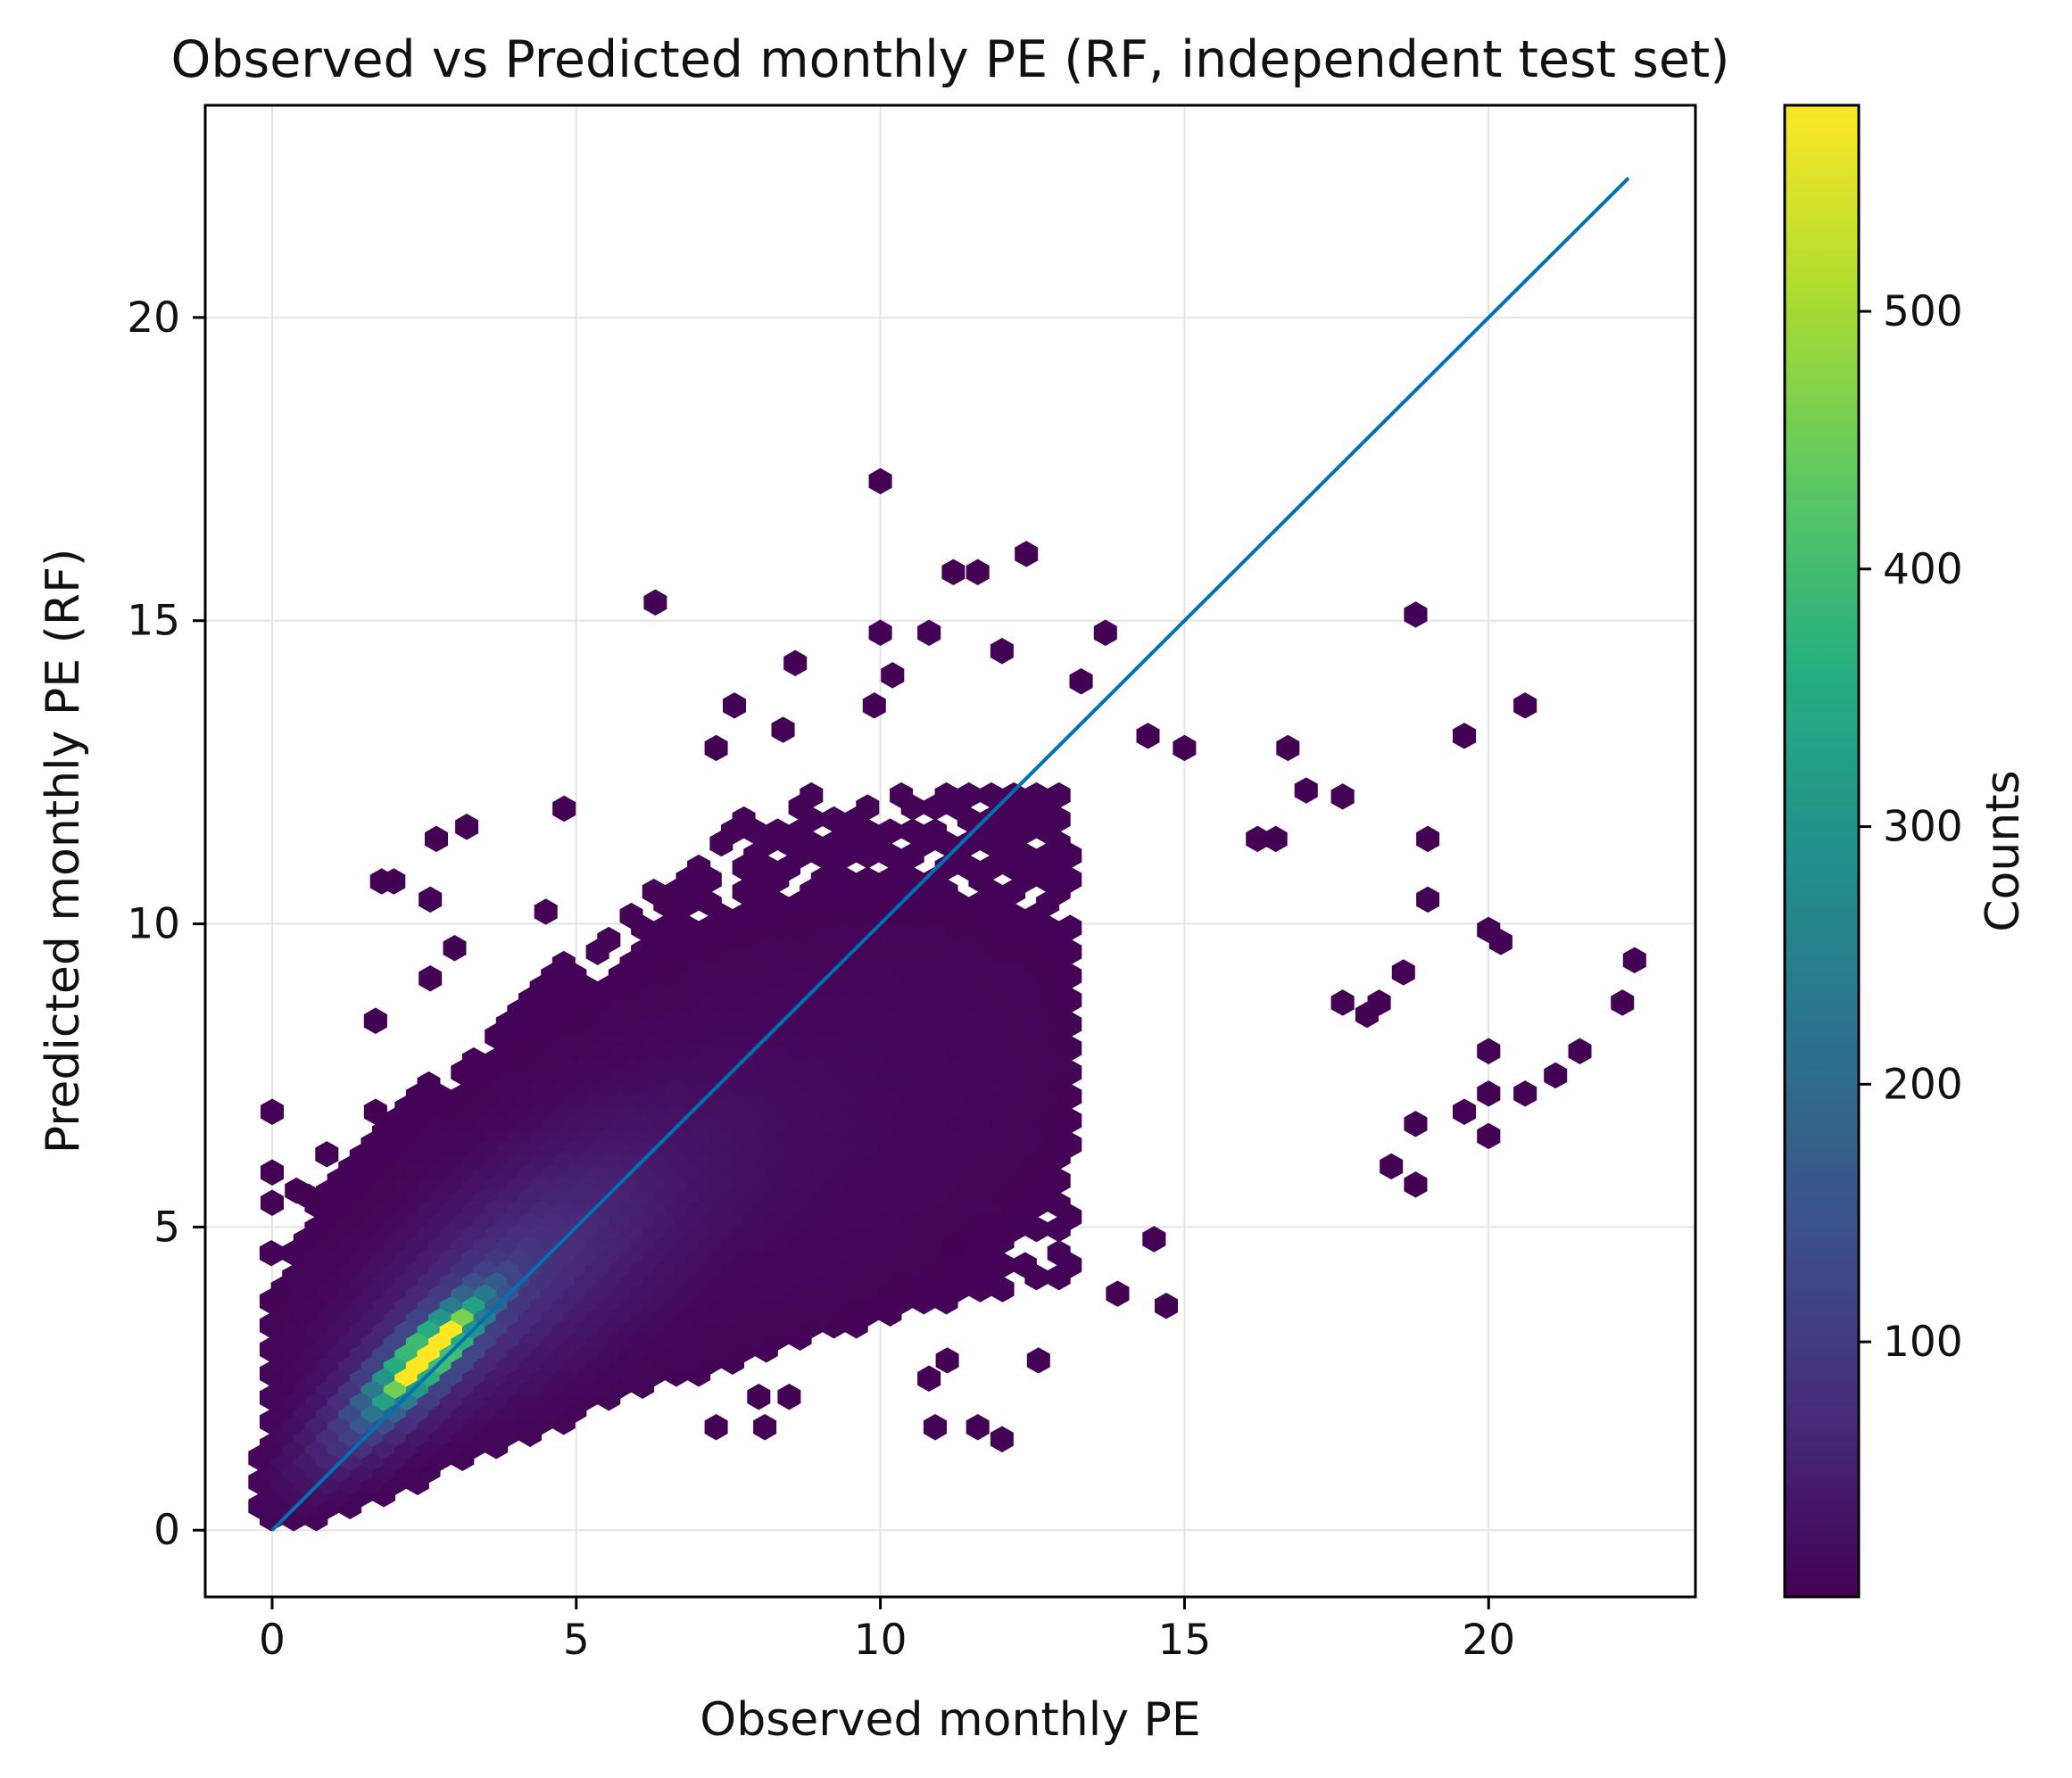 The image size is (2072, 1778). What do you see at coordinates (272, 1640) in the screenshot?
I see `x-tick-label: 0` at bounding box center [272, 1640].